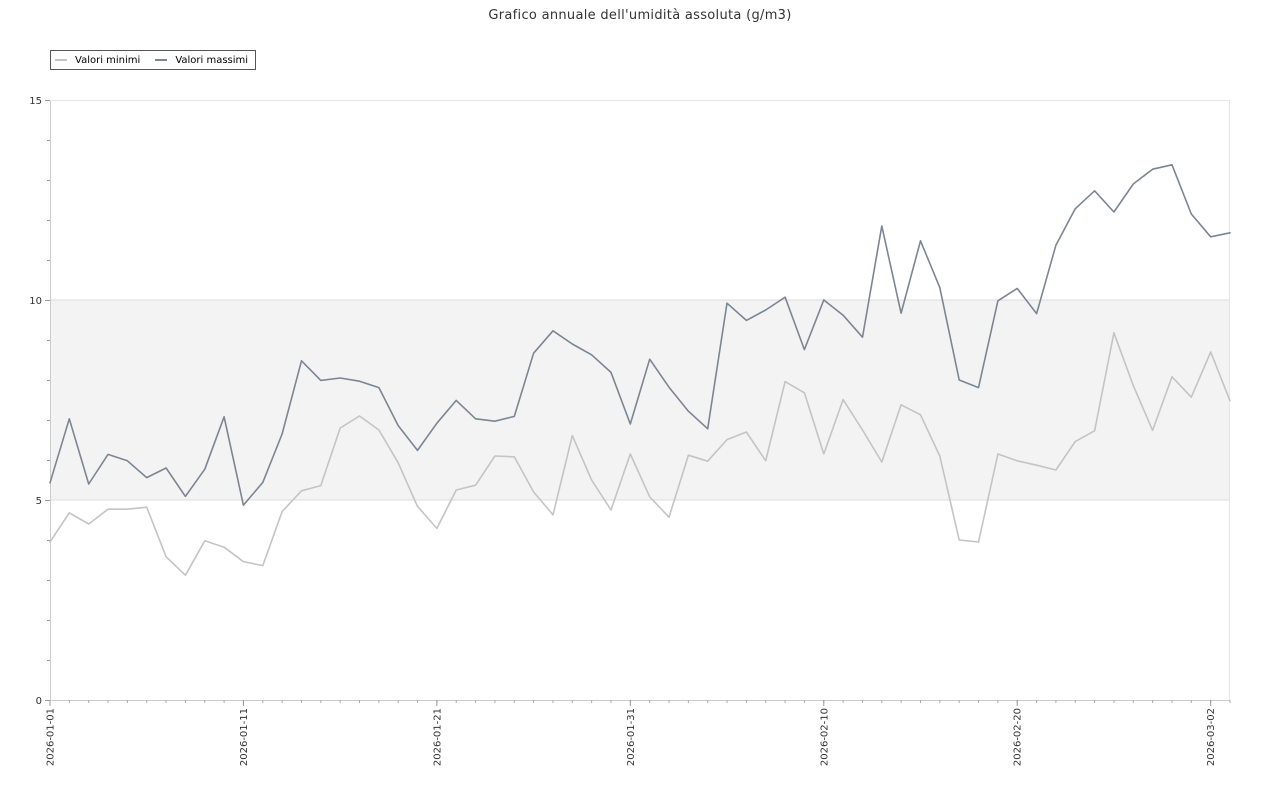 This screenshot has height=800, width=1280. I want to click on y-tick-label: 0, so click(39, 701).